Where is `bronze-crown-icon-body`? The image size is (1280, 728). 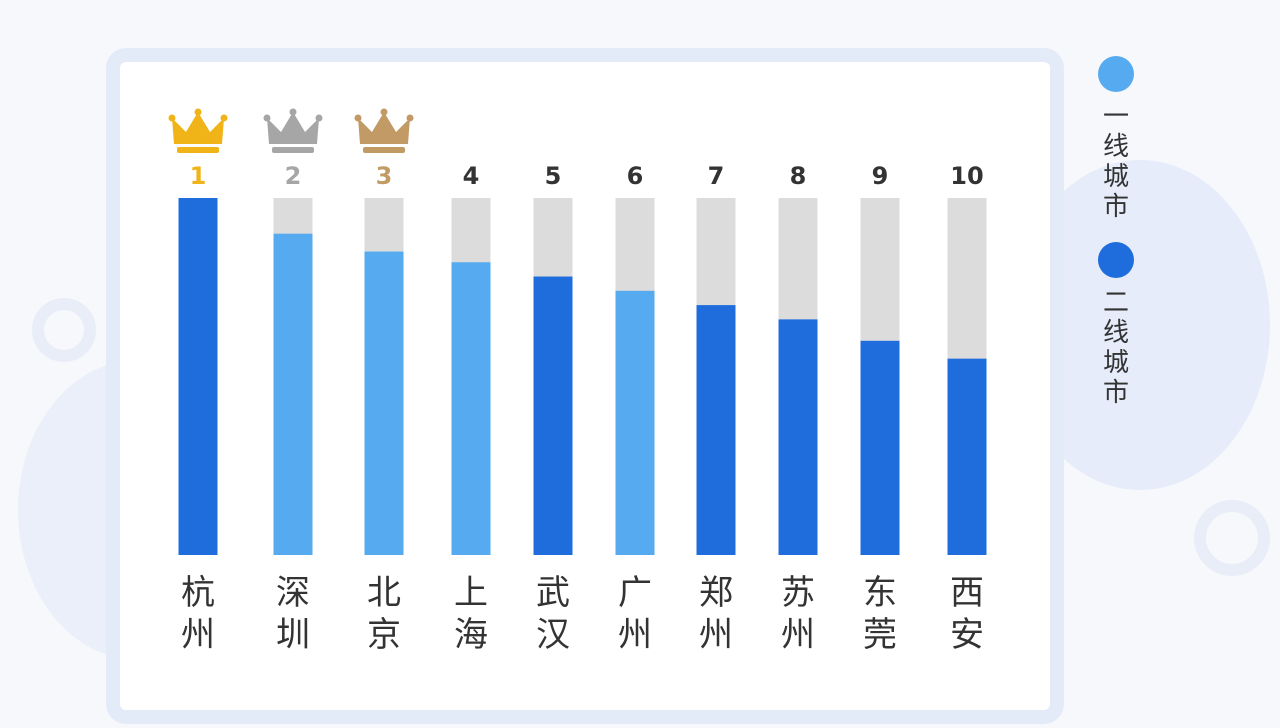
bronze-crown-icon-body is located at coordinates (384, 128).